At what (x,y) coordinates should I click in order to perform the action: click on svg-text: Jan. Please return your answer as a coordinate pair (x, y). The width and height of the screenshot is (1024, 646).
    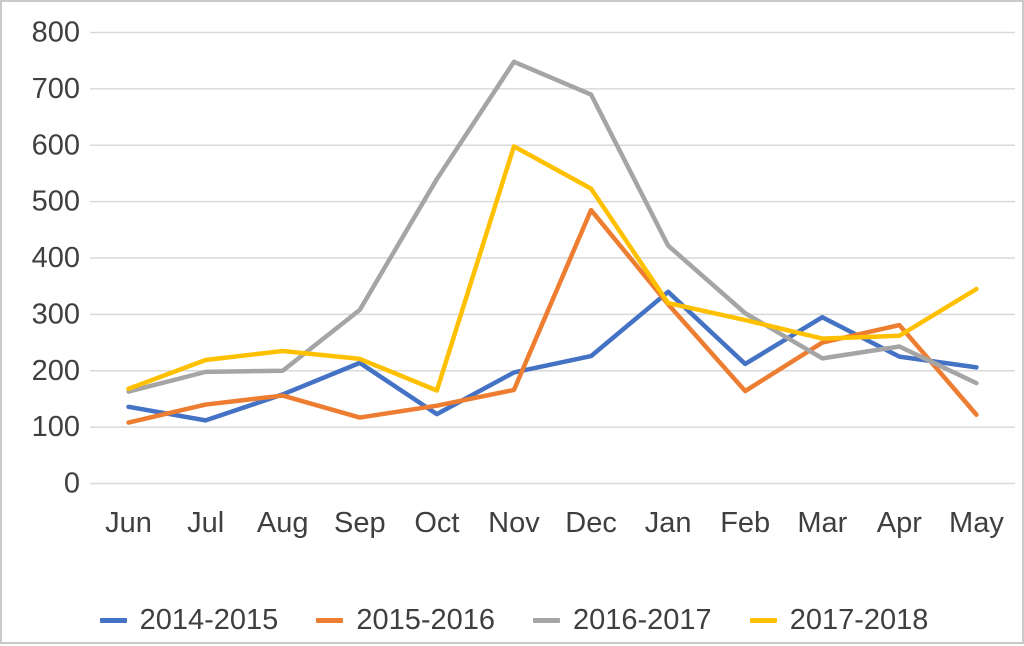
    Looking at the image, I should click on (668, 523).